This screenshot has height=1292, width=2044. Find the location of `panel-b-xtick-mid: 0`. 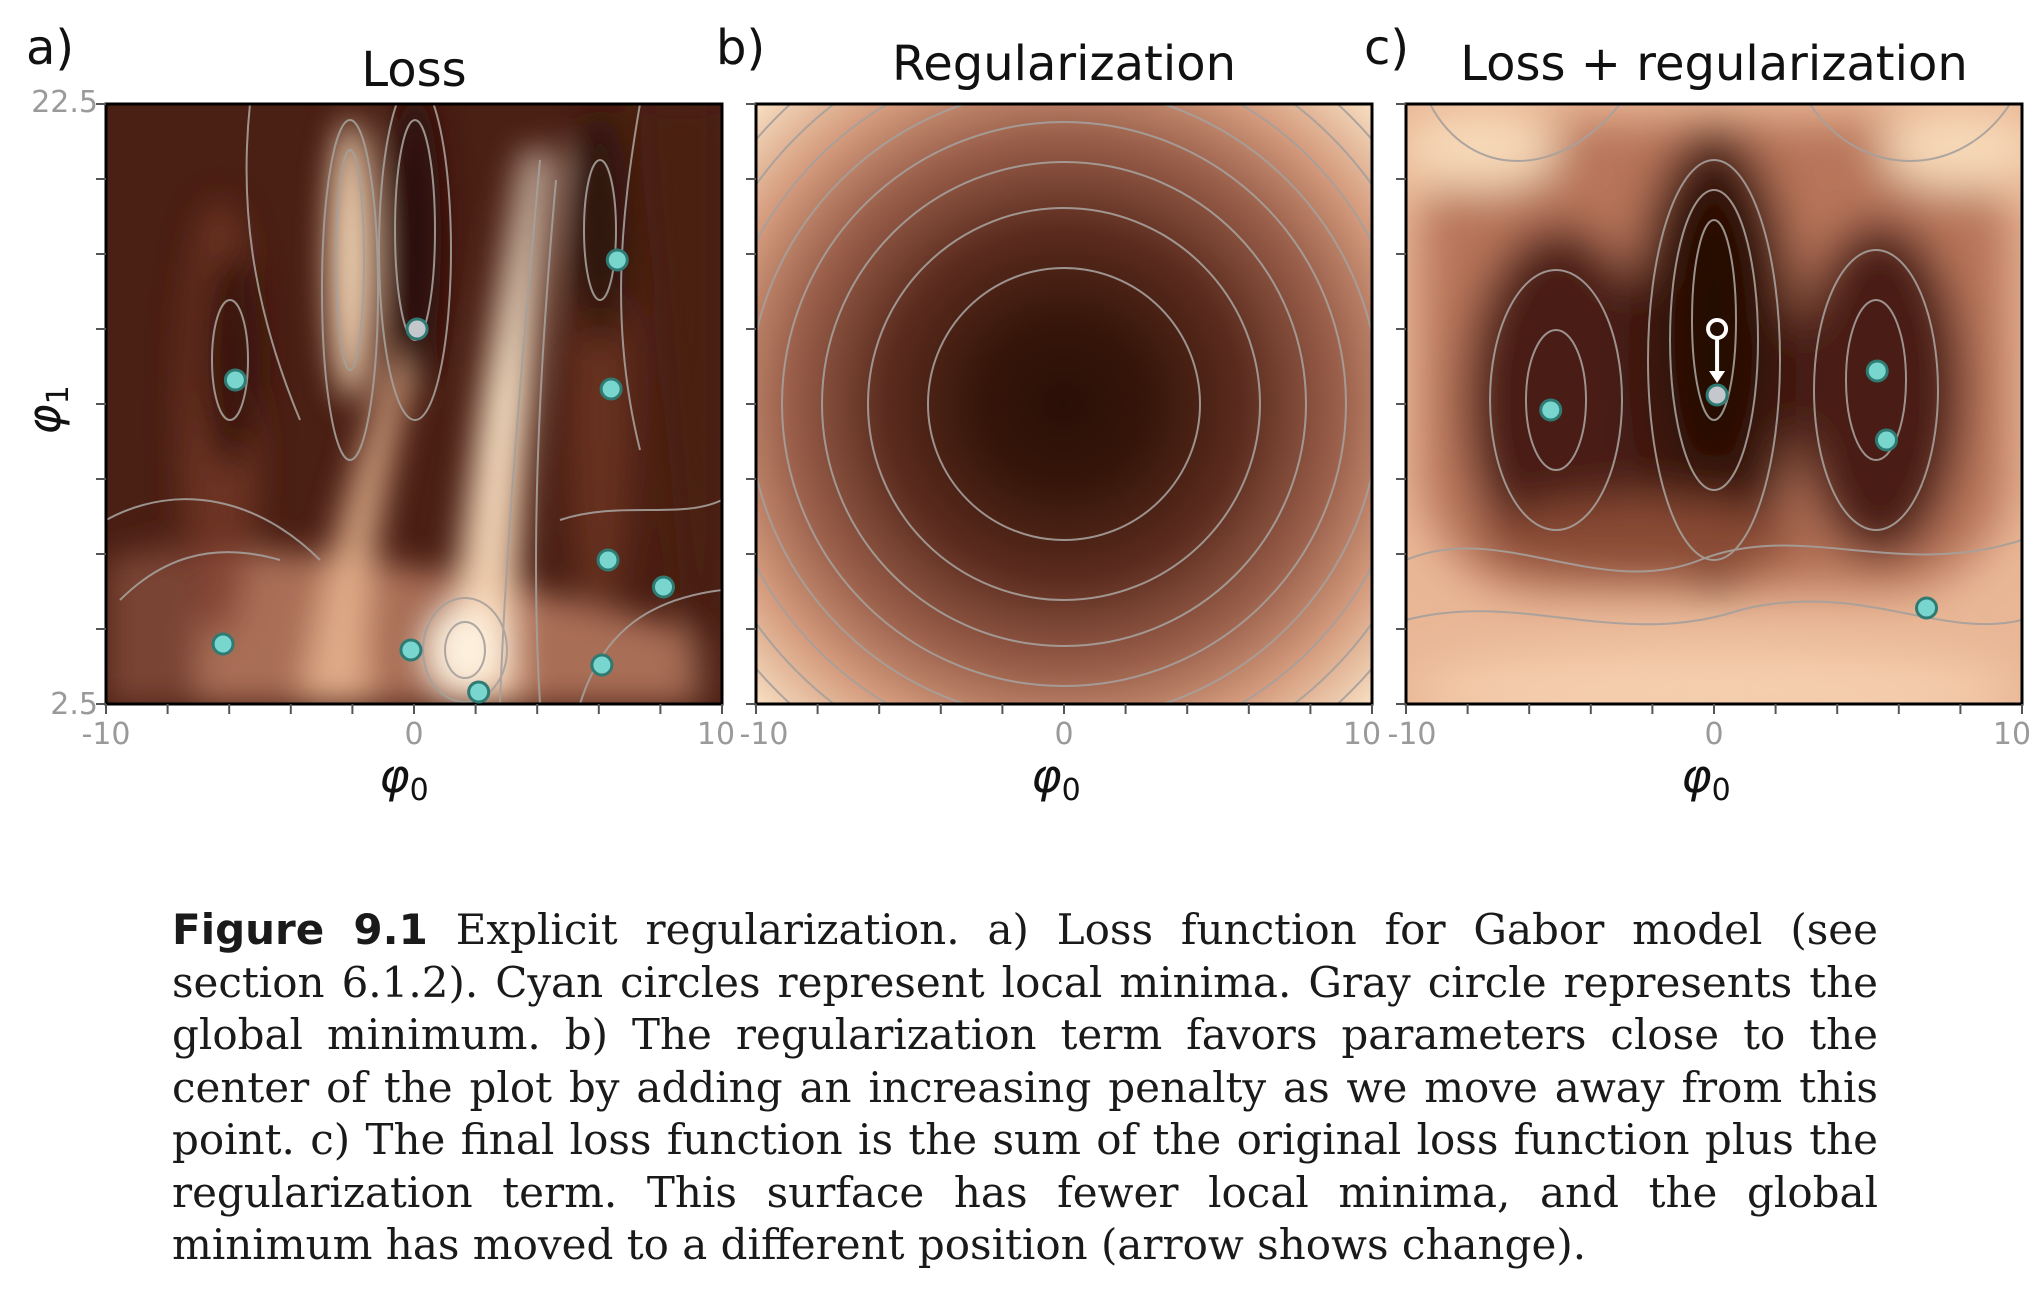

panel-b-xtick-mid: 0 is located at coordinates (1063, 734).